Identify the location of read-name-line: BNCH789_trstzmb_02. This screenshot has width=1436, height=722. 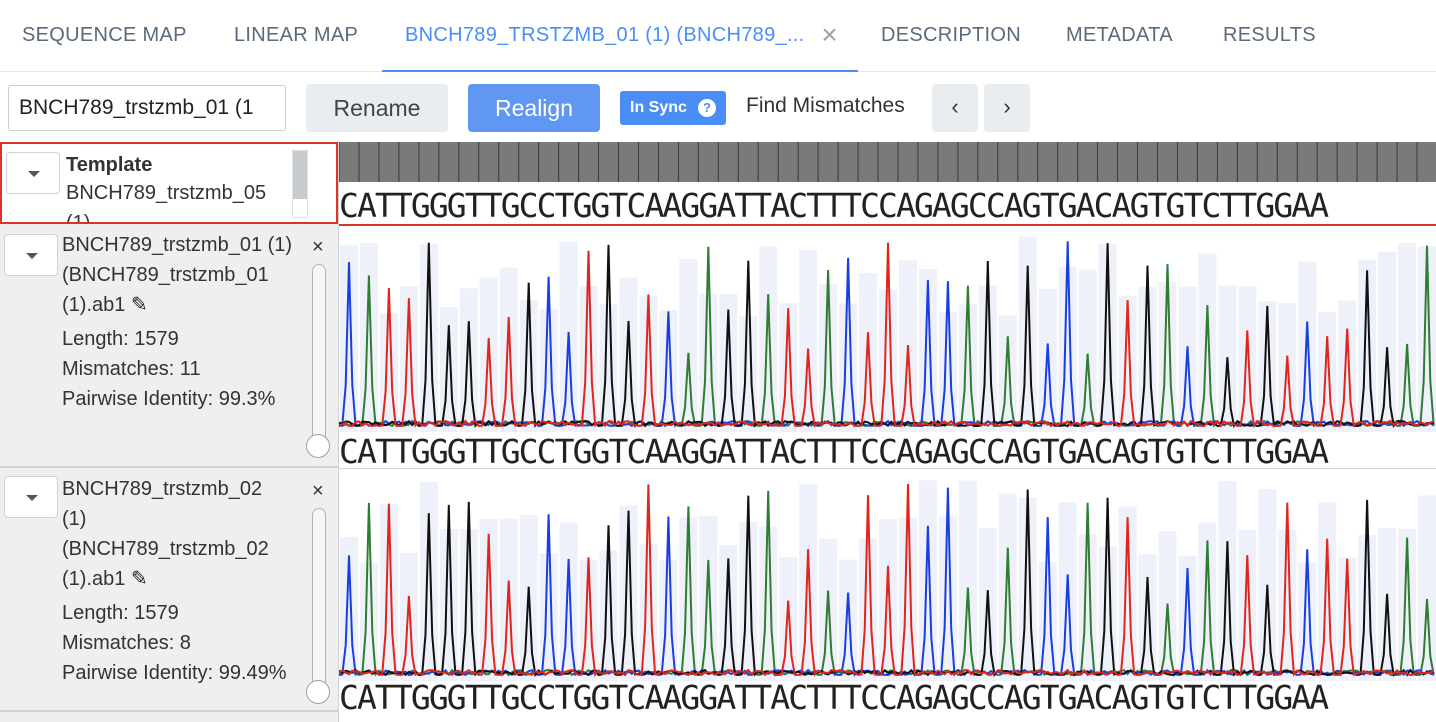
(162, 489).